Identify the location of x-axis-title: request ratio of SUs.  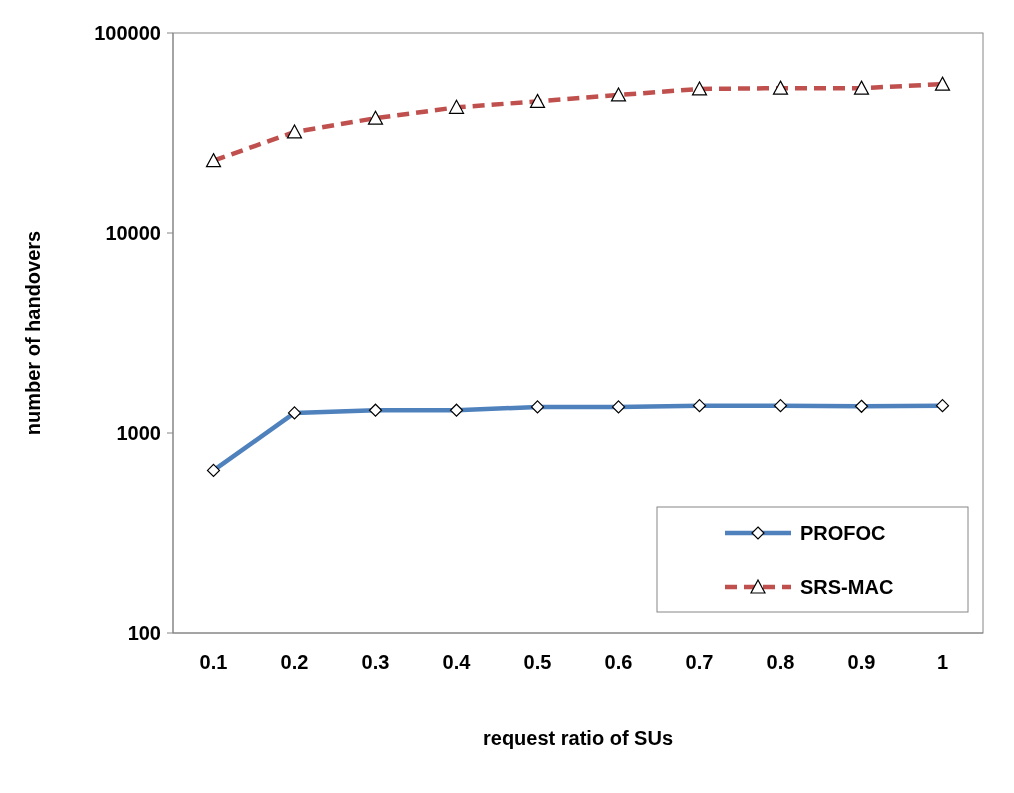
(578, 738).